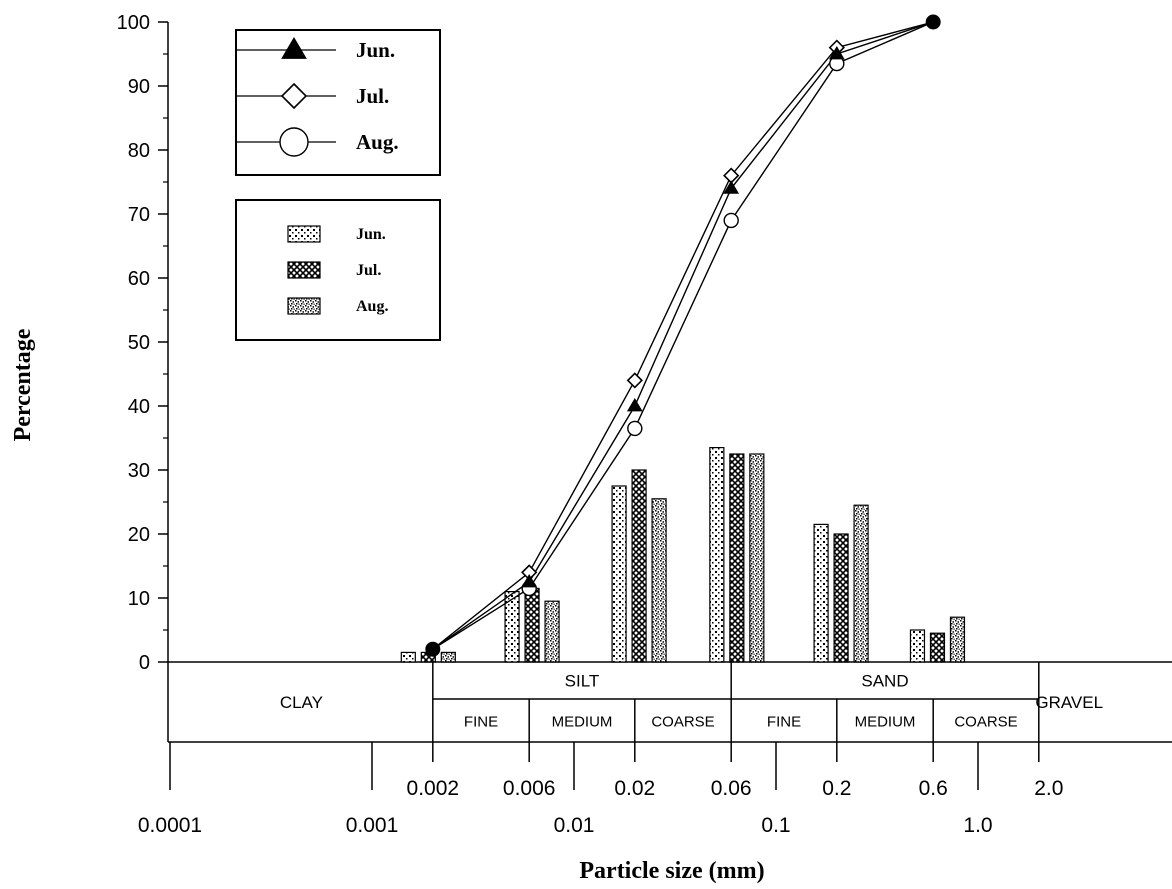  I want to click on x-tick-label-lower-3: 0.1, so click(775, 825).